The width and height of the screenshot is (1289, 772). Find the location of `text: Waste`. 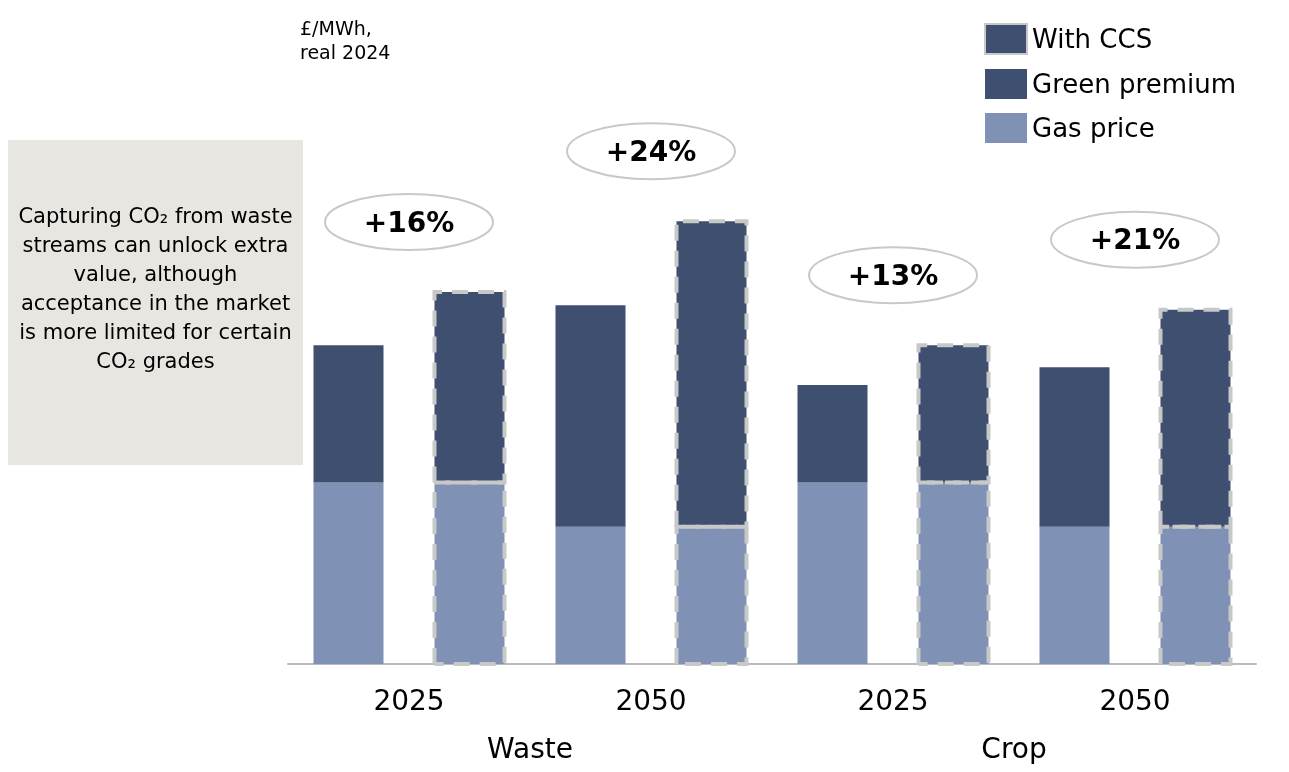

text: Waste is located at coordinates (530, 748).